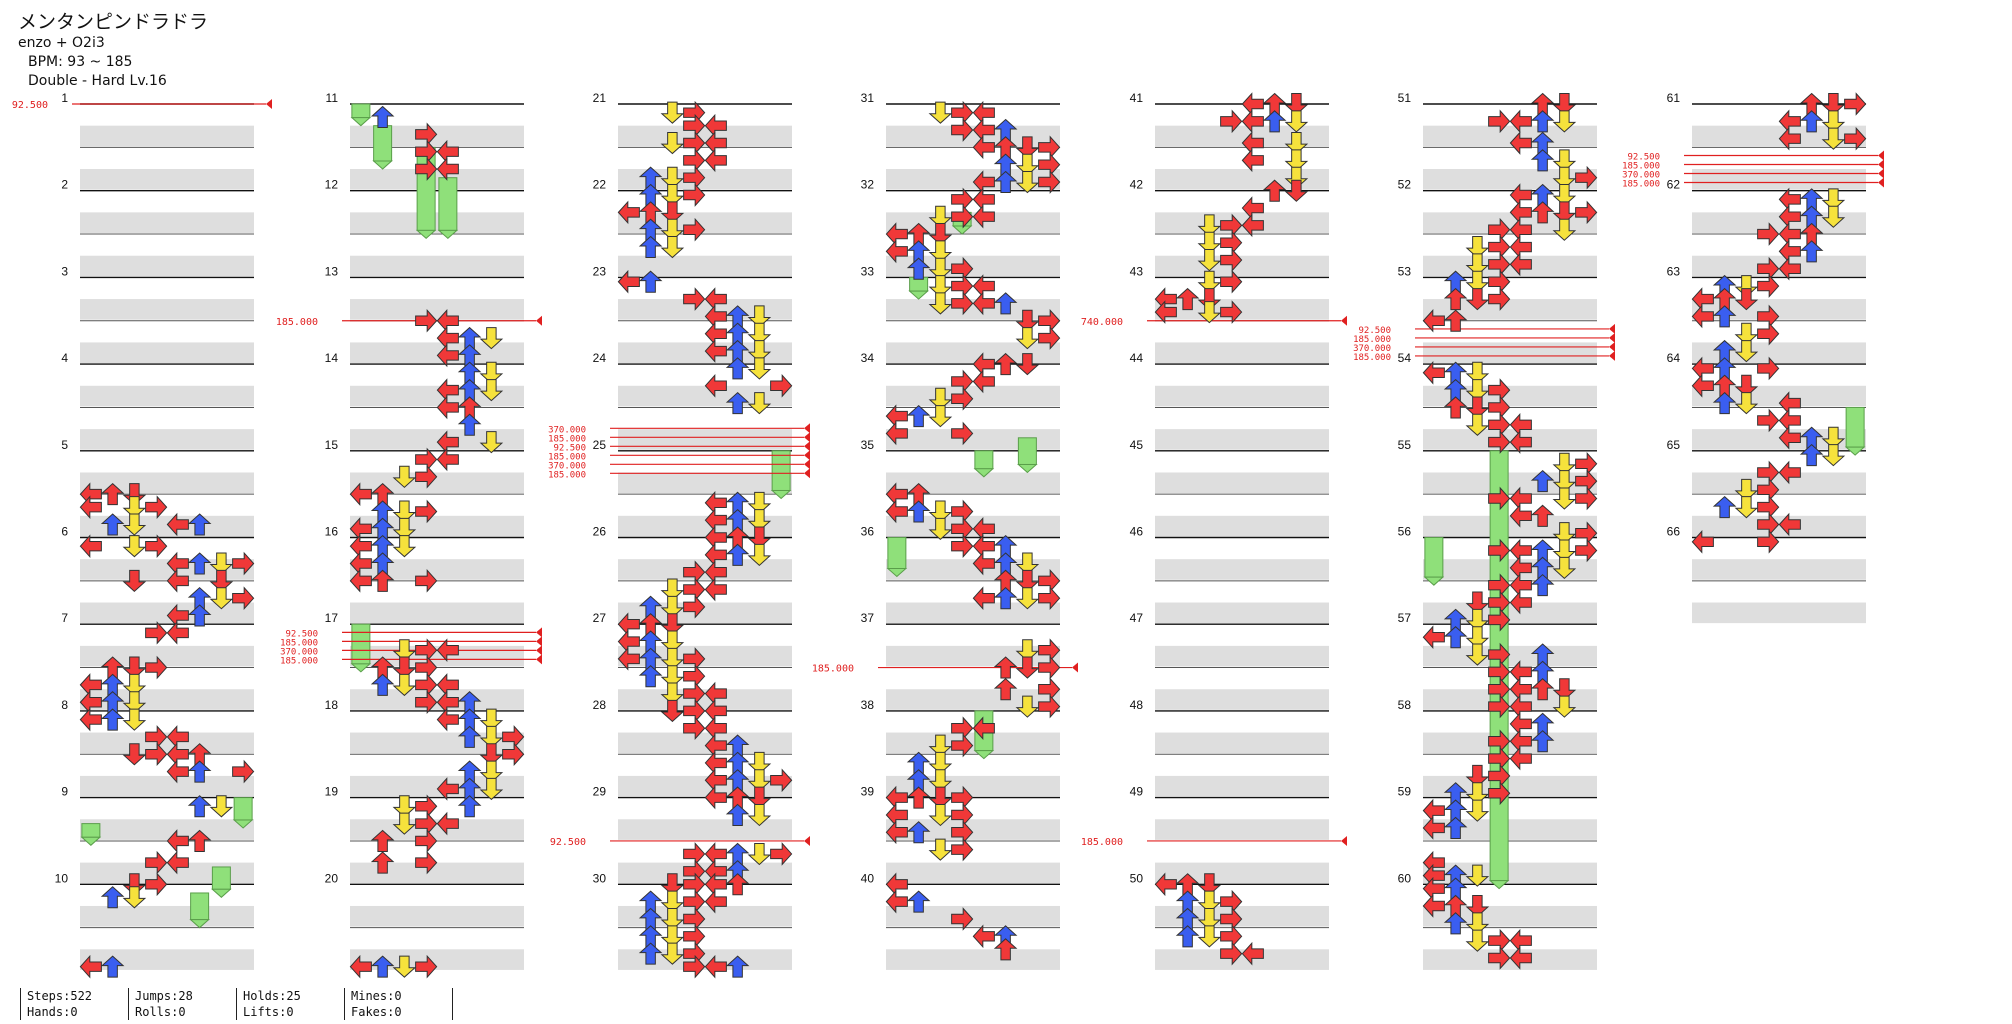 The width and height of the screenshot is (2012, 1024). What do you see at coordinates (868, 358) in the screenshot?
I see `measure-number: 34` at bounding box center [868, 358].